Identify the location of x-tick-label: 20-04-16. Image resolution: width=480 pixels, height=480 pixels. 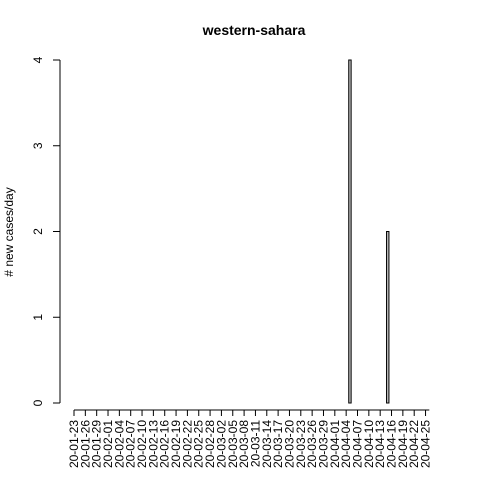
(392, 444).